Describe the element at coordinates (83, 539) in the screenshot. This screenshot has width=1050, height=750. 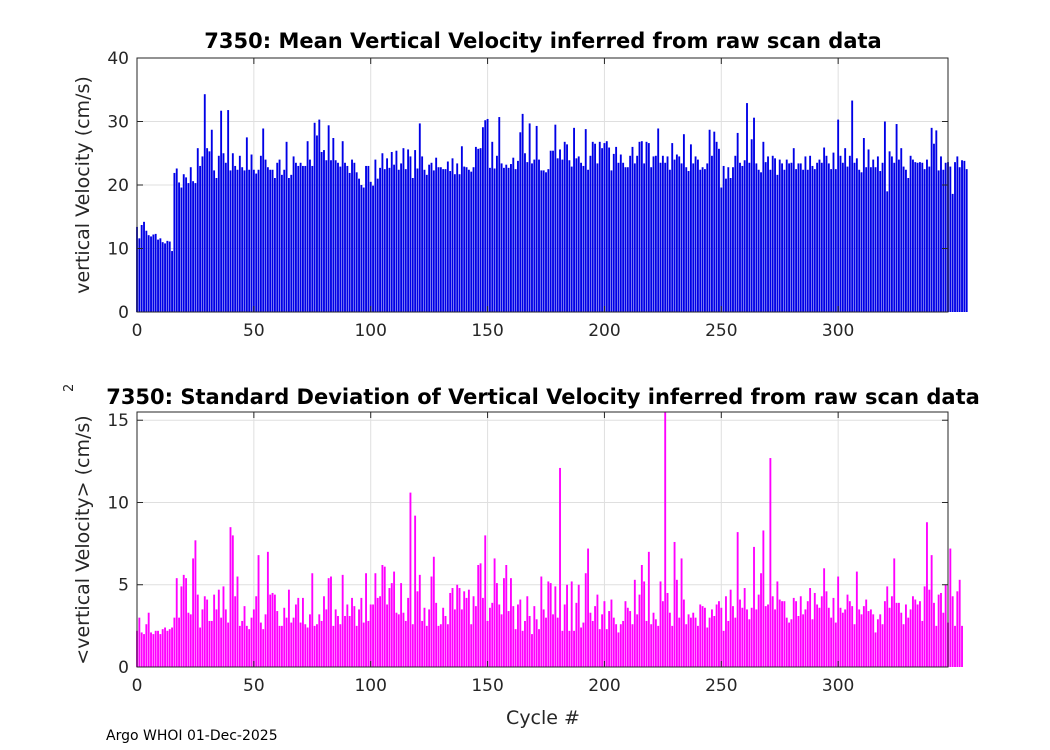
I see `y-axis-label: <vertical Velocity> (cm/s)` at that location.